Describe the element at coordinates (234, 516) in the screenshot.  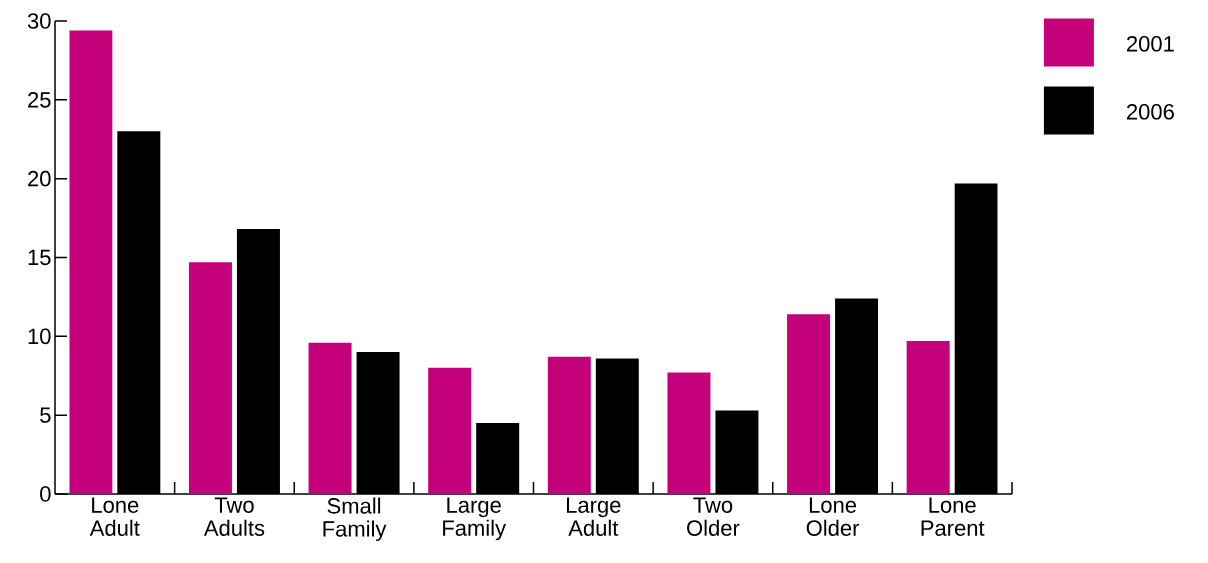
I see `x-tick-label: Two Adults` at that location.